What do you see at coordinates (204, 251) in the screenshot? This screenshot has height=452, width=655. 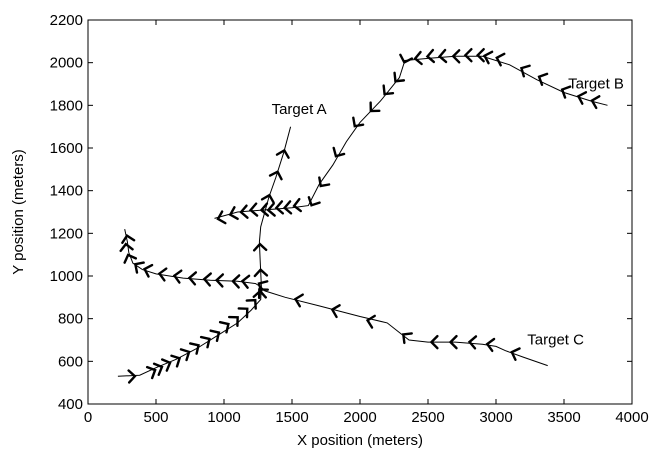 I see `track-line` at bounding box center [204, 251].